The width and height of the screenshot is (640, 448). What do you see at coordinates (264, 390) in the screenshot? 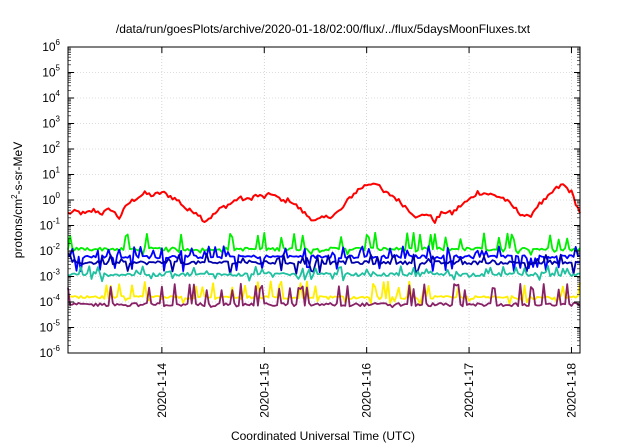
I see `x-tick-label: 2020-1-15` at bounding box center [264, 390].